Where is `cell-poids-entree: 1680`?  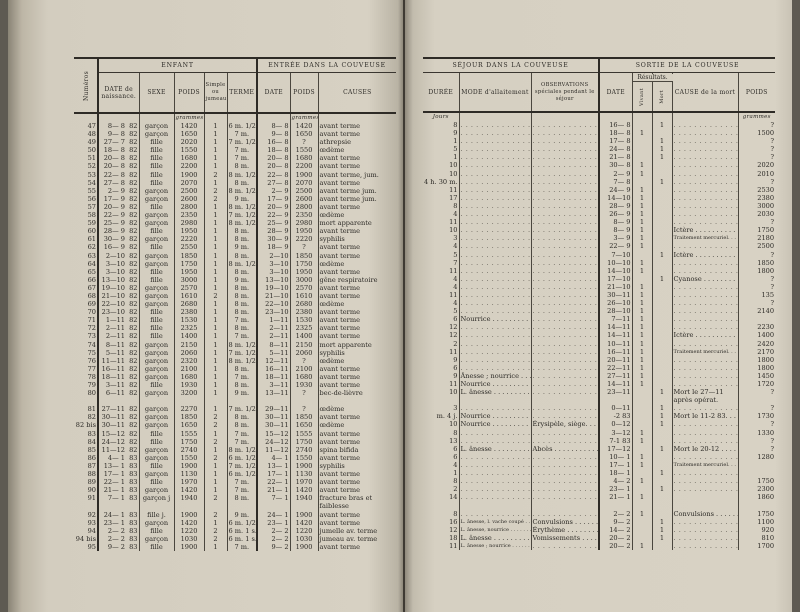
cell-poids-entree: 1680 is located at coordinates (304, 376).